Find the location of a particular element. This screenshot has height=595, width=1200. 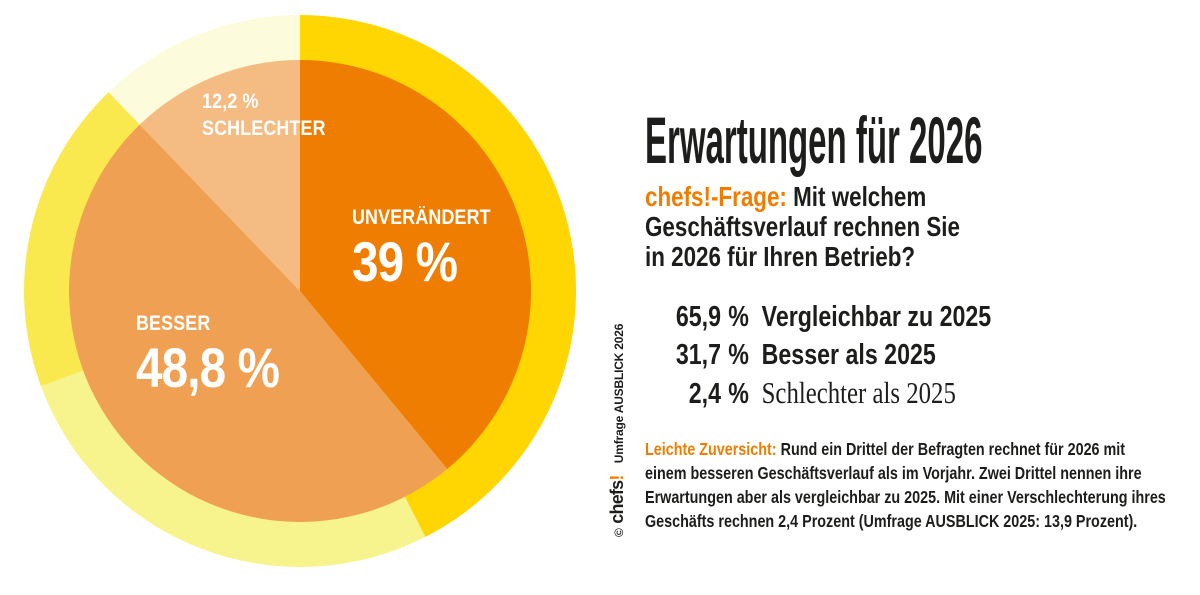

pie-label-schlechter: 12,2 % SCHLECHTER is located at coordinates (275, 115).